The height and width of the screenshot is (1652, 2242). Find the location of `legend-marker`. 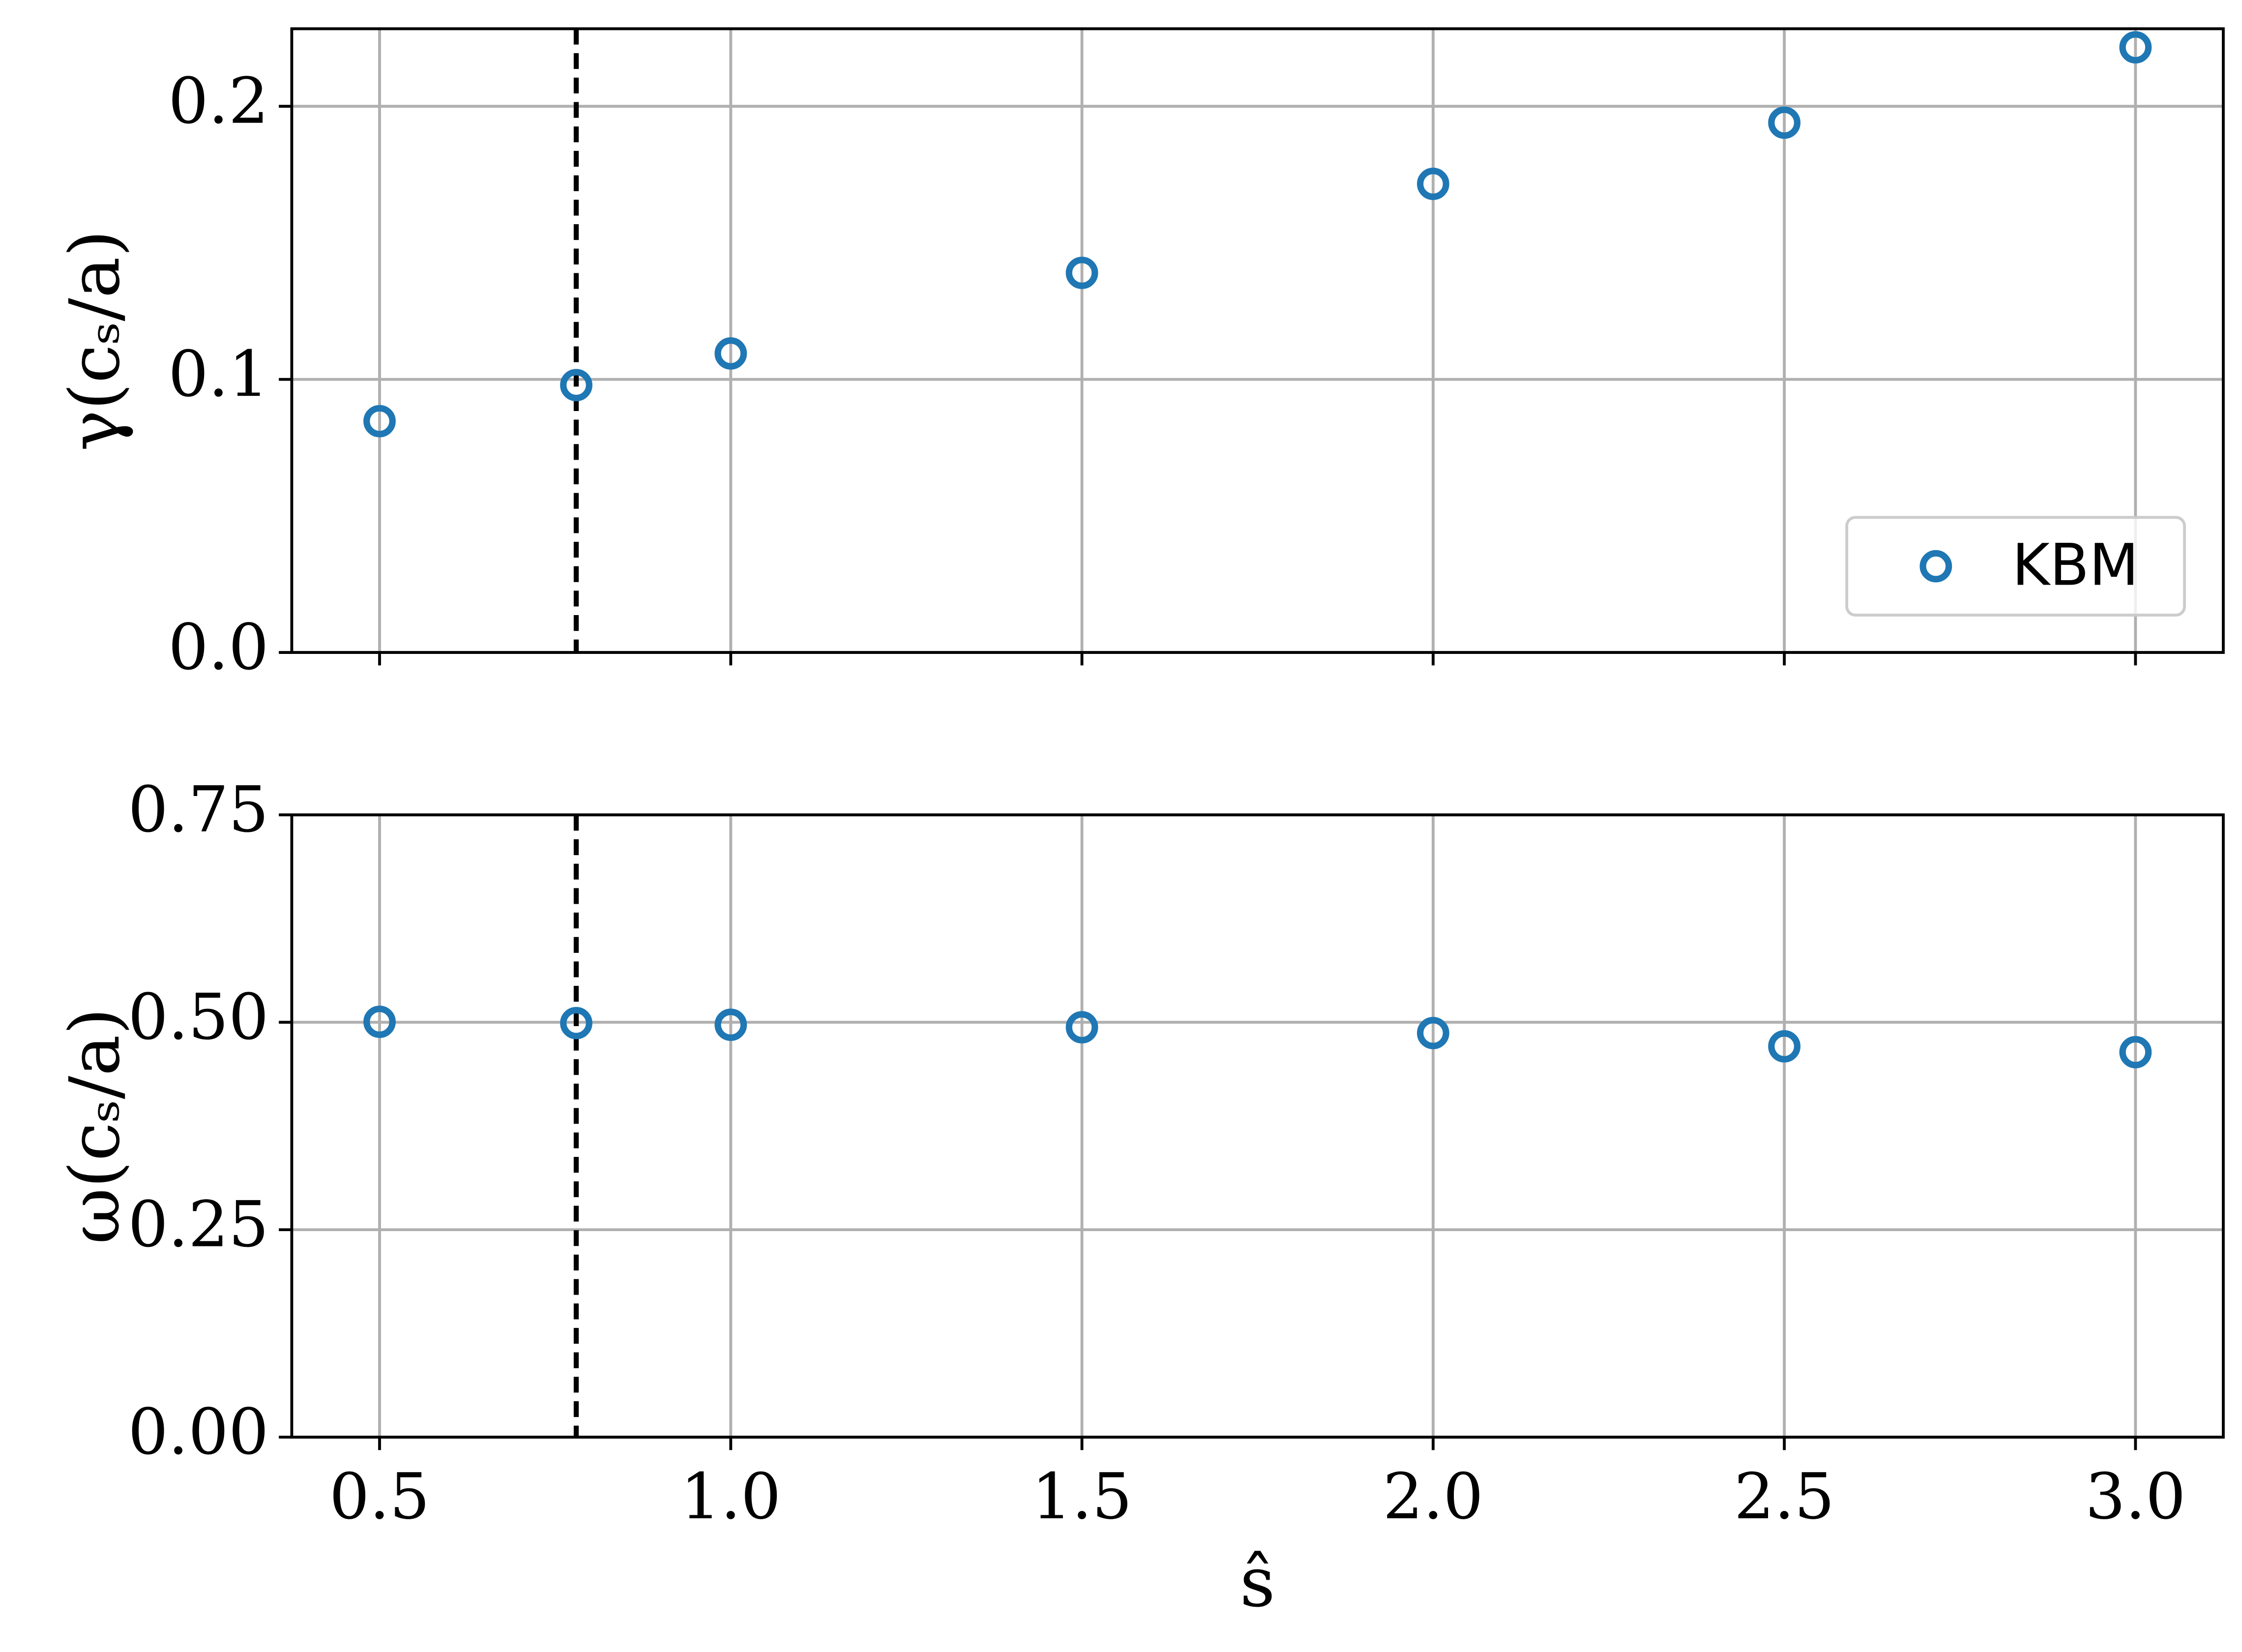

legend-marker is located at coordinates (1935, 566).